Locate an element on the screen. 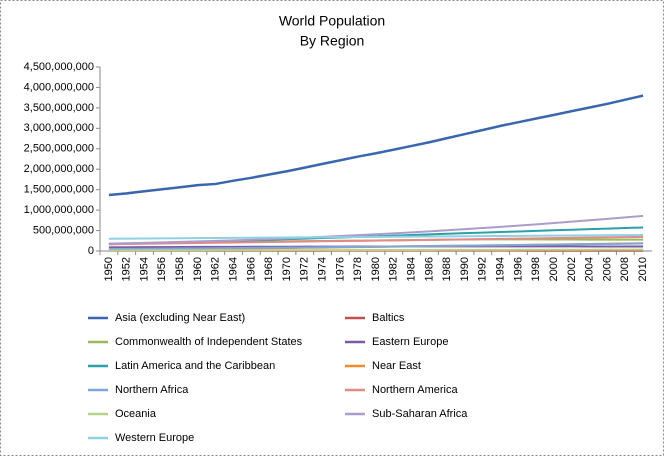  x-tick-label: 1962 is located at coordinates (216, 269).